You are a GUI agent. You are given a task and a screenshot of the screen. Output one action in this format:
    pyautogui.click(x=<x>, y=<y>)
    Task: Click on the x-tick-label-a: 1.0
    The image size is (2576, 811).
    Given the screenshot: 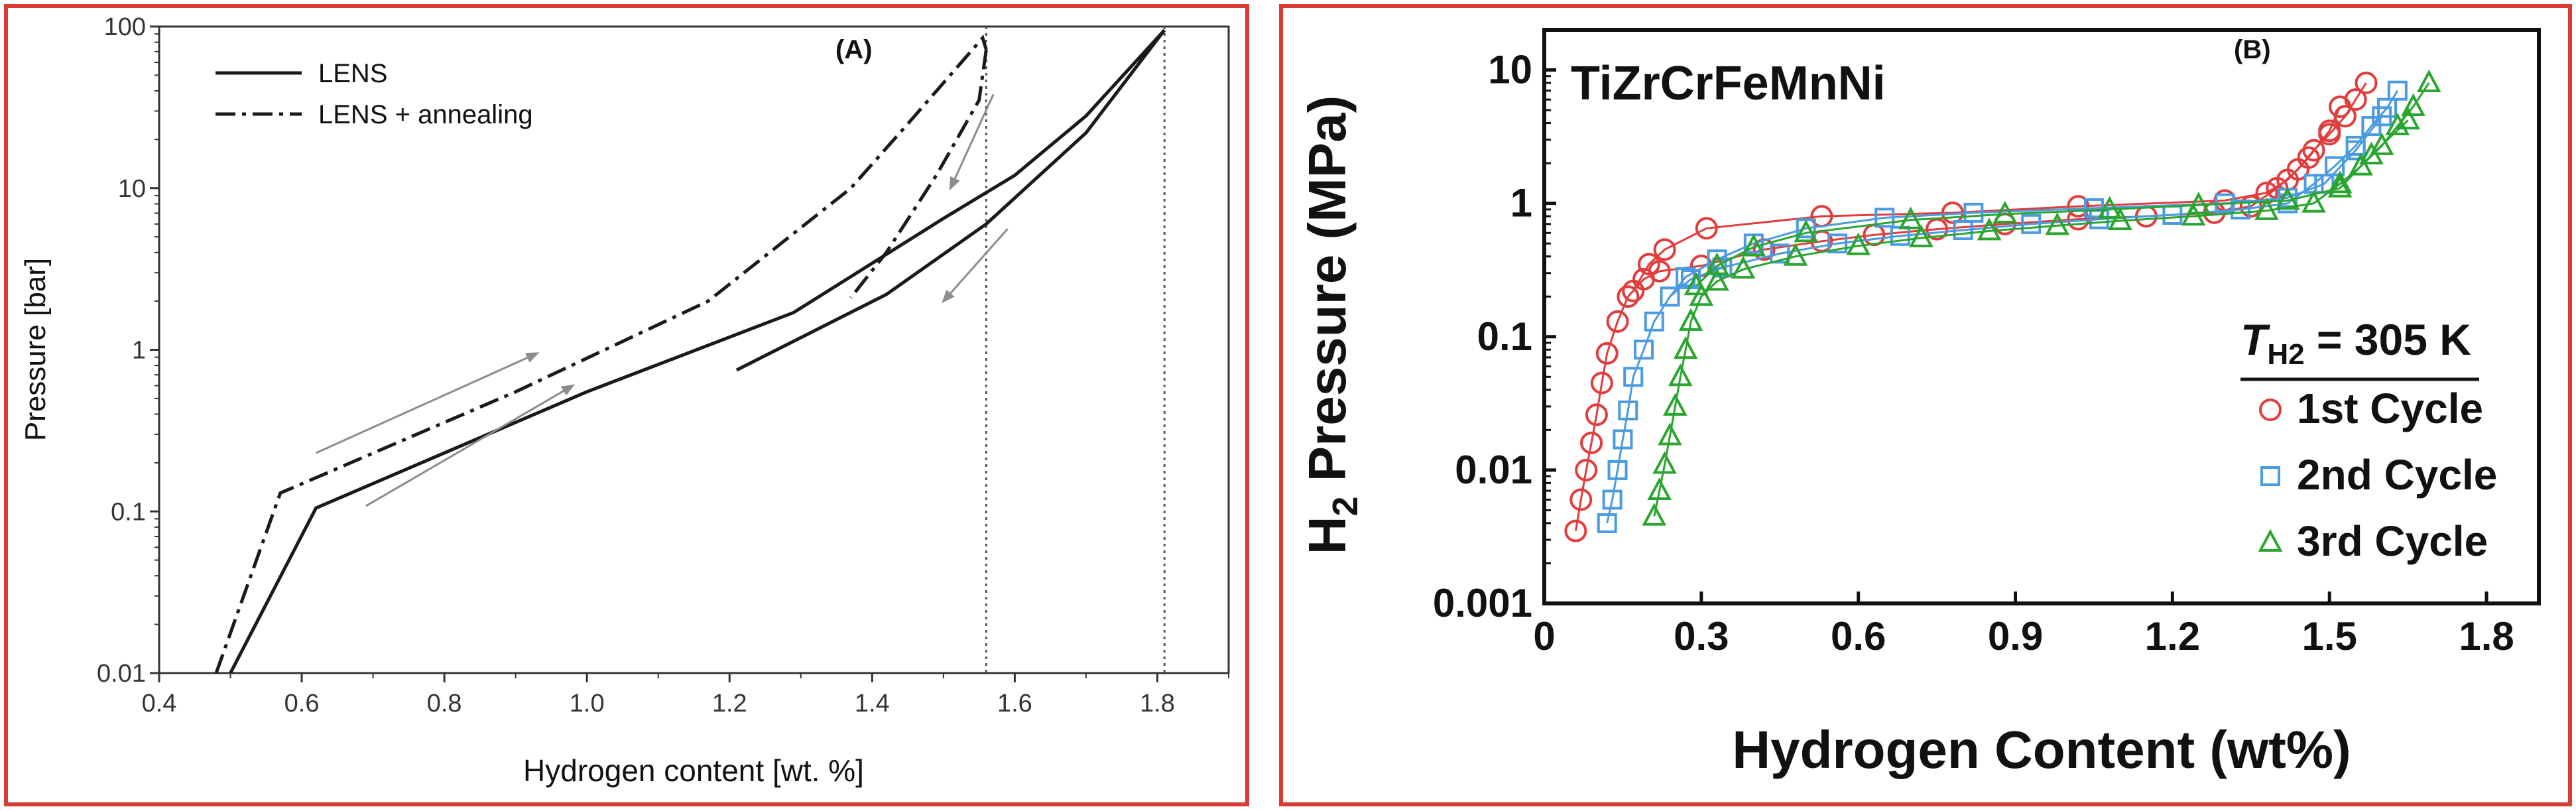 What is the action you would take?
    pyautogui.click(x=587, y=703)
    